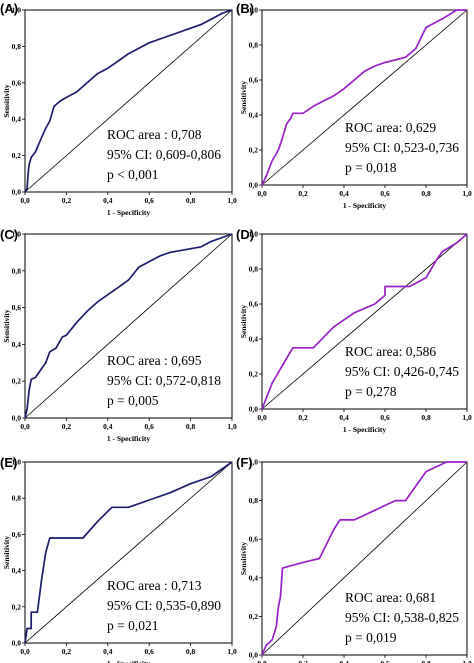 The height and width of the screenshot is (663, 474). What do you see at coordinates (133, 400) in the screenshot?
I see `stat-annotation: p = 0,005` at bounding box center [133, 400].